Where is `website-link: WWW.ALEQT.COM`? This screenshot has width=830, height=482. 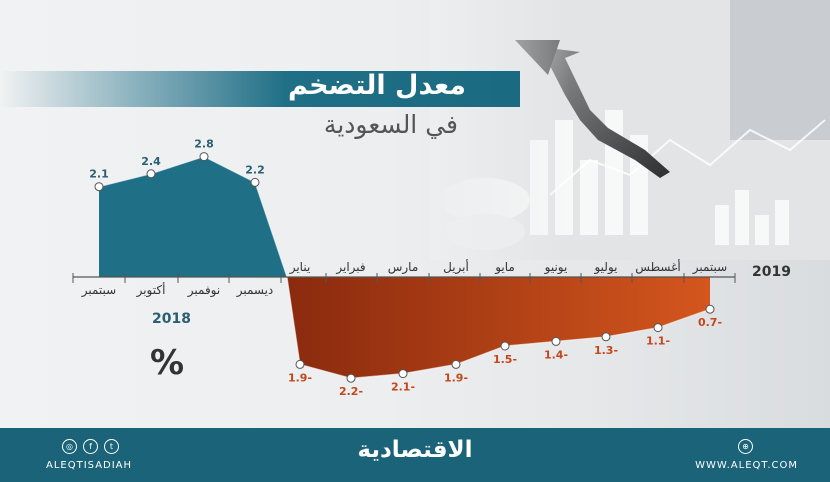
website-link: WWW.ALEQT.COM is located at coordinates (746, 465).